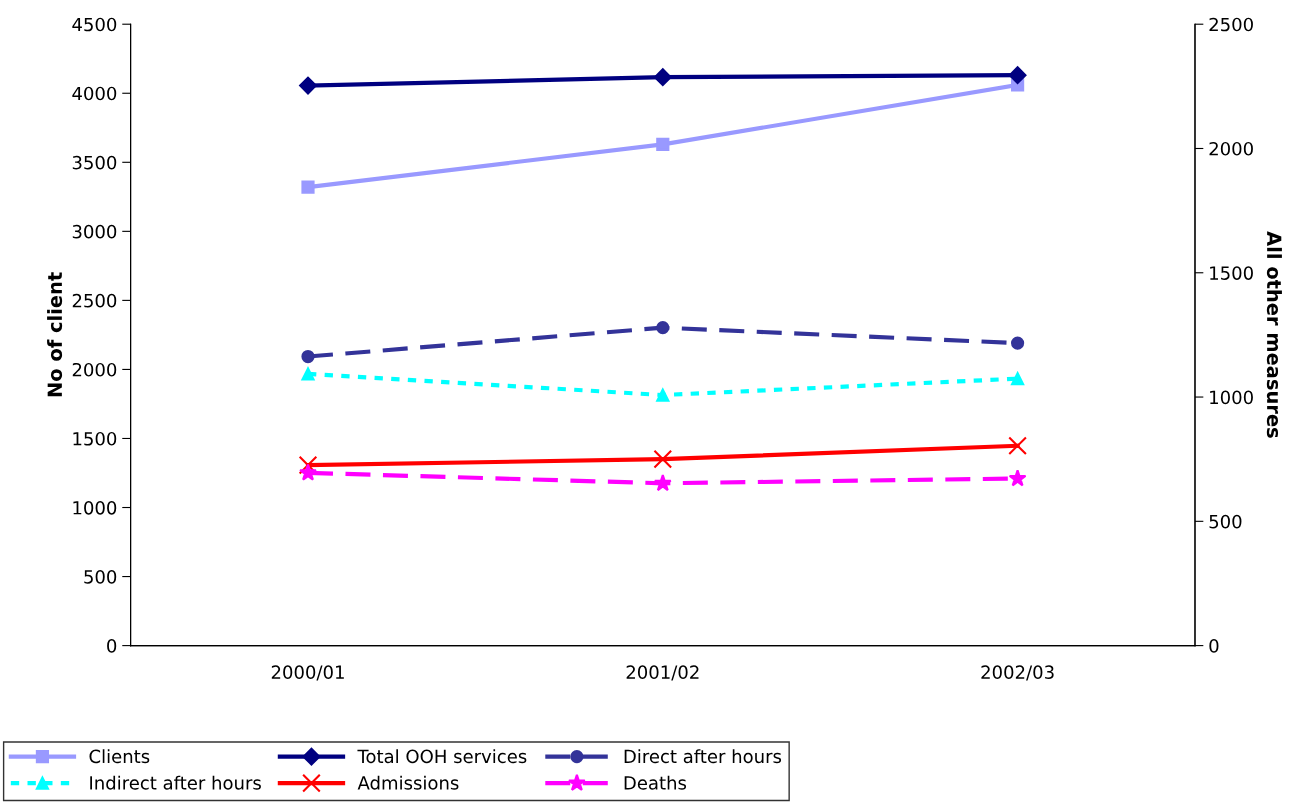 The height and width of the screenshot is (807, 1306). What do you see at coordinates (1231, 397) in the screenshot?
I see `y2-tick-label: 1000` at bounding box center [1231, 397].